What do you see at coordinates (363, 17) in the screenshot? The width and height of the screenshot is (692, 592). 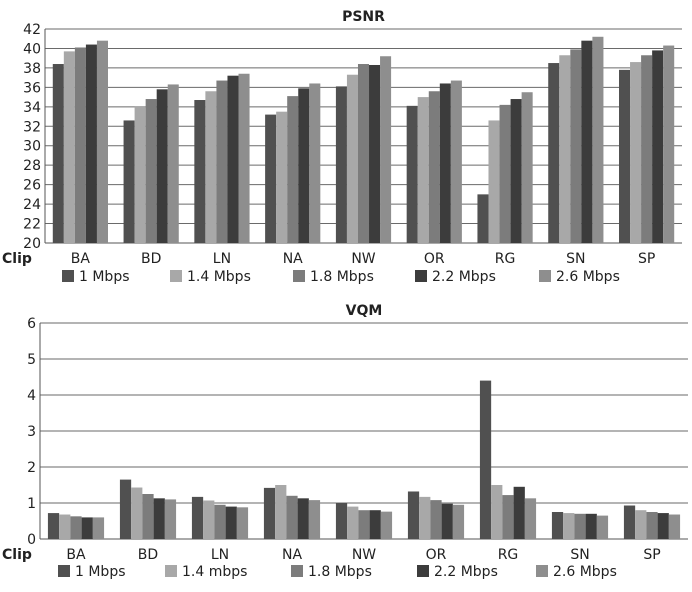 I see `chart-title: PSNR` at bounding box center [363, 17].